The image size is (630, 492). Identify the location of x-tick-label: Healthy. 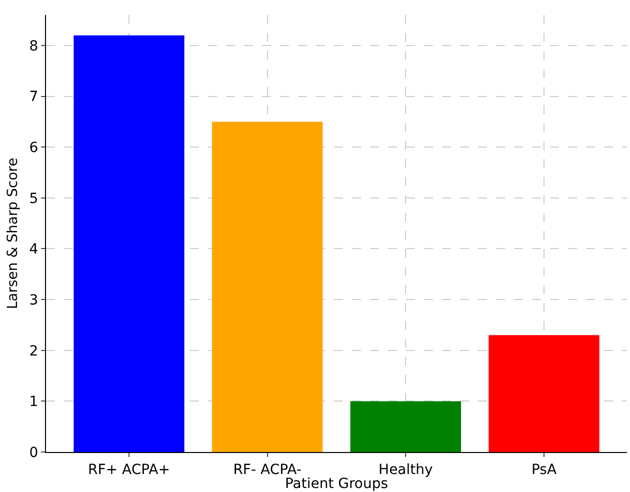
(405, 470).